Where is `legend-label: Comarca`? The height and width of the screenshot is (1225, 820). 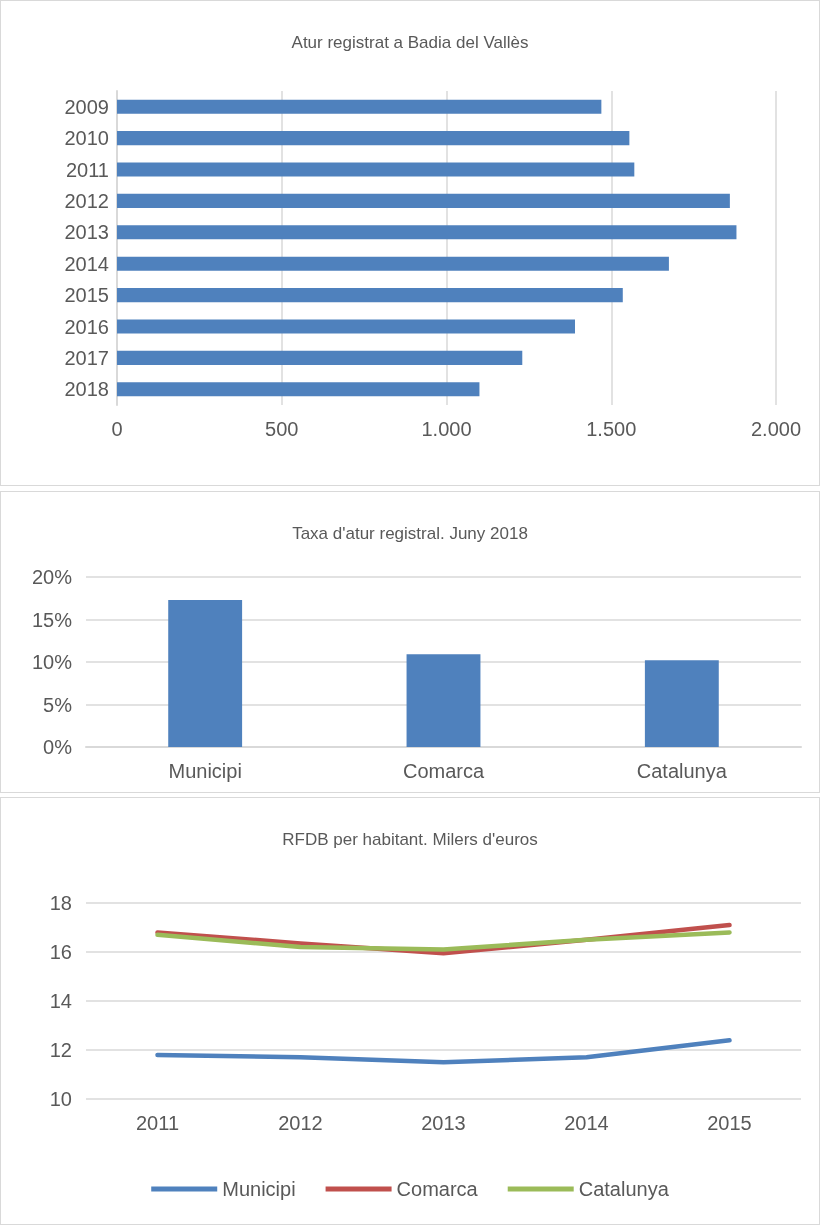
legend-label: Comarca is located at coordinates (437, 1189).